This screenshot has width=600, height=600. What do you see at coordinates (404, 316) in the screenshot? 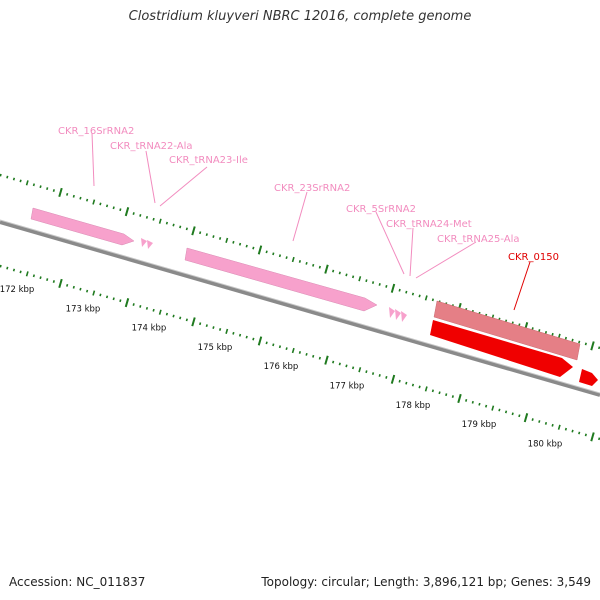
I see `trna25-ala-marker` at bounding box center [404, 316].